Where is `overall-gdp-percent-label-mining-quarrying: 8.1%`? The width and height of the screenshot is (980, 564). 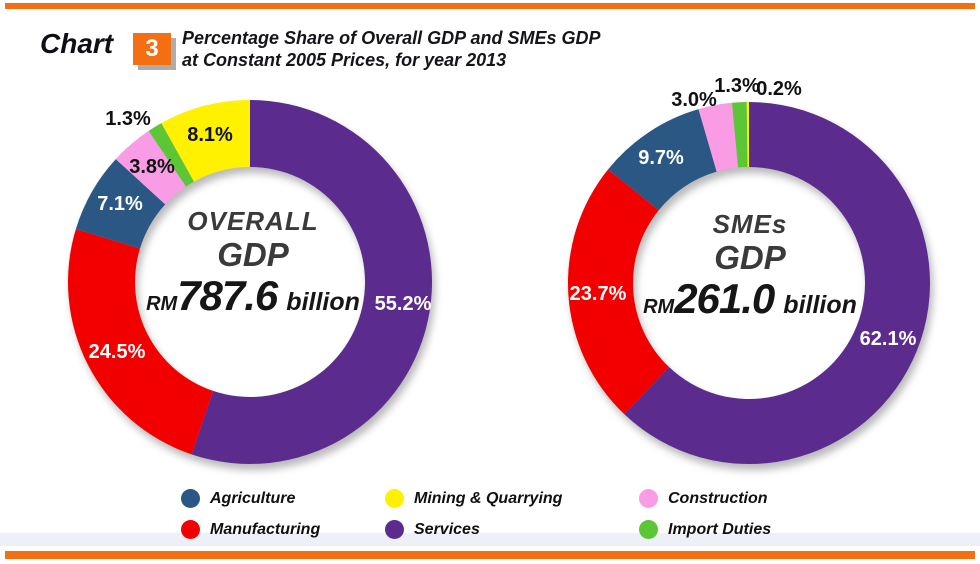
overall-gdp-percent-label-mining-quarrying: 8.1% is located at coordinates (210, 135).